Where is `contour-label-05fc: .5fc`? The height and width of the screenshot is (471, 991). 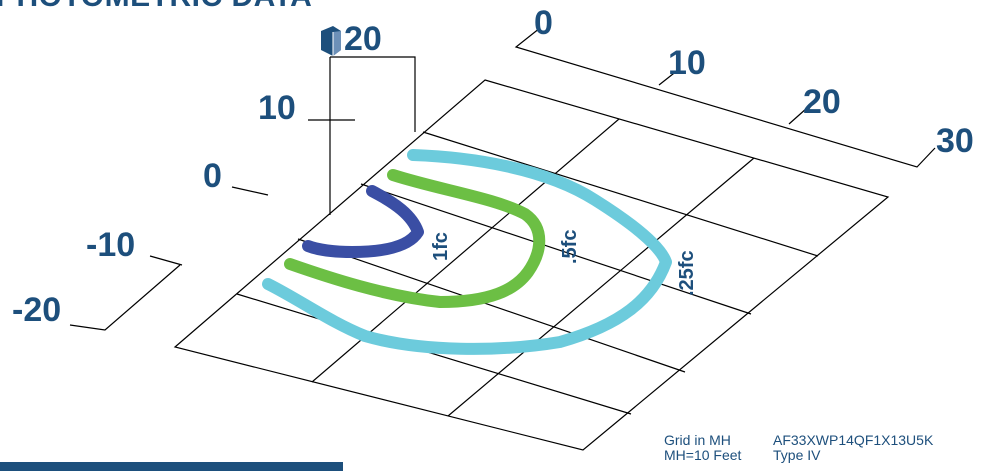 contour-label-05fc: .5fc is located at coordinates (570, 247).